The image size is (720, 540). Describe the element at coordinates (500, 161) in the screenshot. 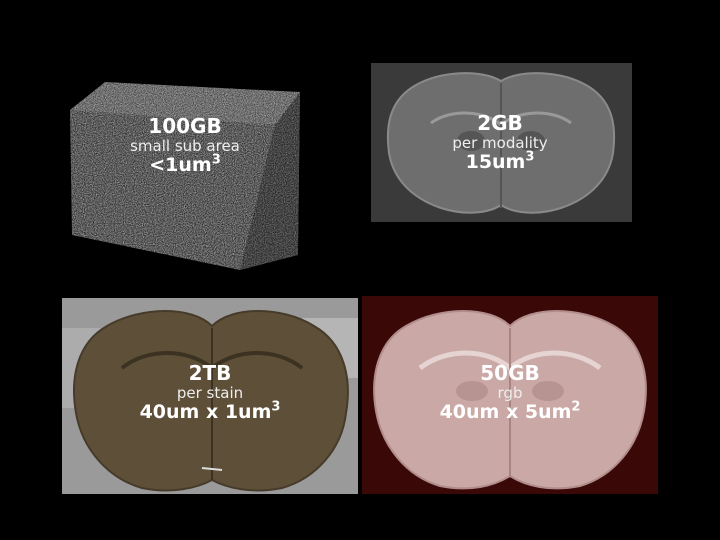

I see `resolution-label: 15um3` at that location.